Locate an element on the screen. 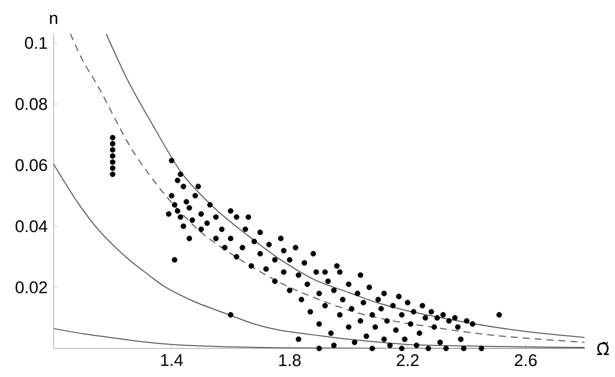 This screenshot has height=377, width=615. x-tick-label: 1.8 is located at coordinates (290, 360).